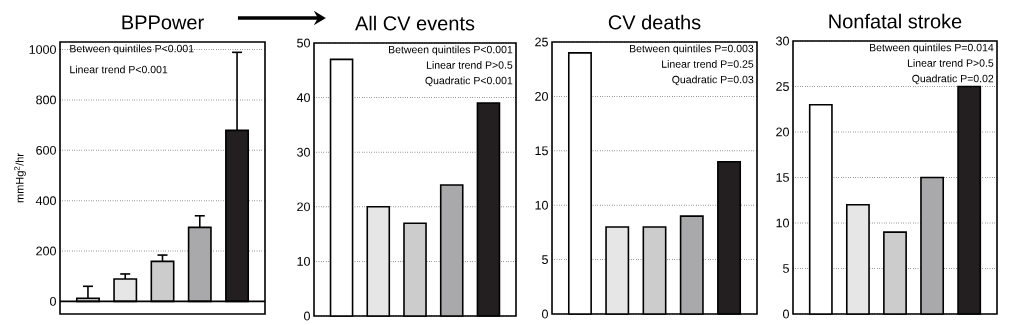 The width and height of the screenshot is (1022, 325). I want to click on y-tick-label: 50, so click(303, 43).